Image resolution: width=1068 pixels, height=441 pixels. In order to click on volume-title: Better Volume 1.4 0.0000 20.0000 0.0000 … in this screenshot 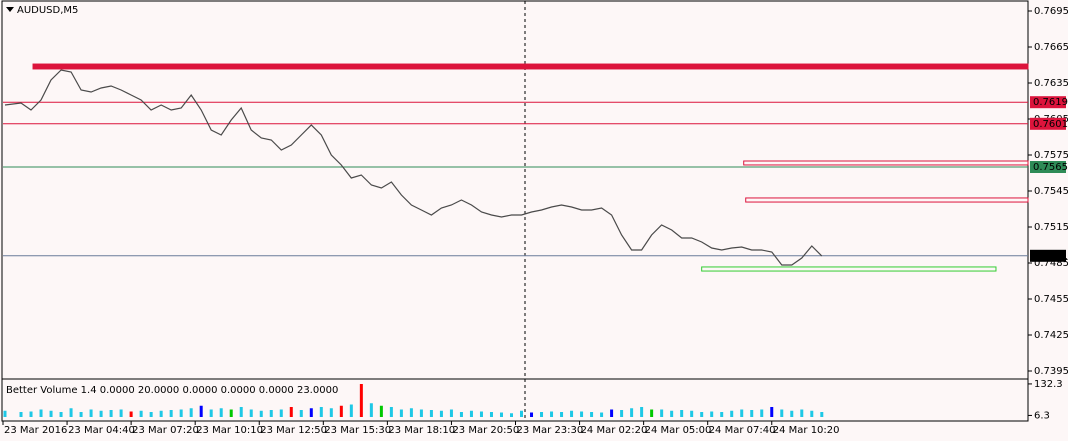, I will do `click(172, 390)`.